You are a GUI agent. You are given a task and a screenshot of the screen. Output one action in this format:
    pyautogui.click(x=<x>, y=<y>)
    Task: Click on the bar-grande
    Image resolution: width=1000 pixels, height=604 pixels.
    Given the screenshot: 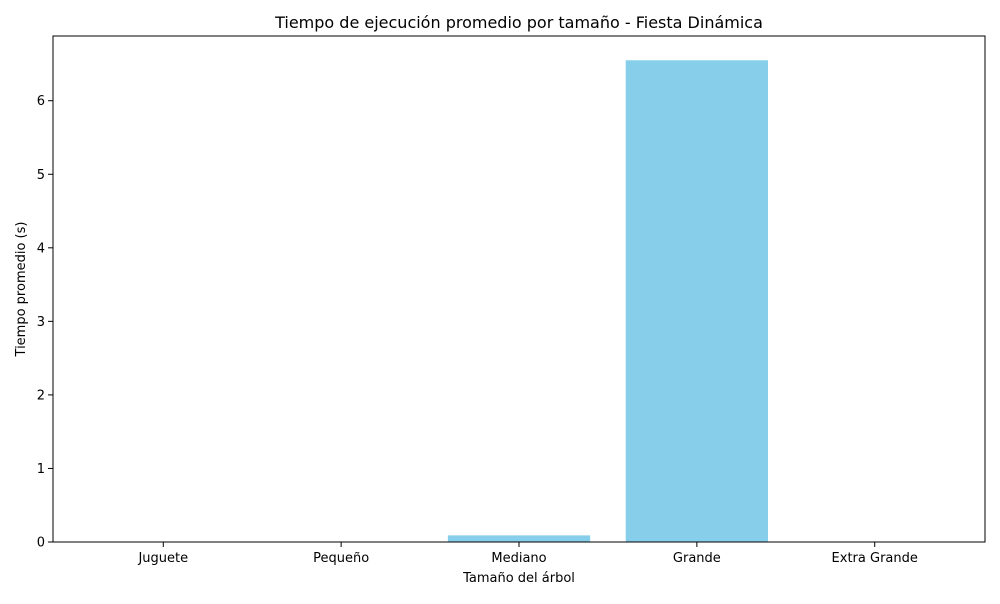 What is the action you would take?
    pyautogui.click(x=697, y=301)
    